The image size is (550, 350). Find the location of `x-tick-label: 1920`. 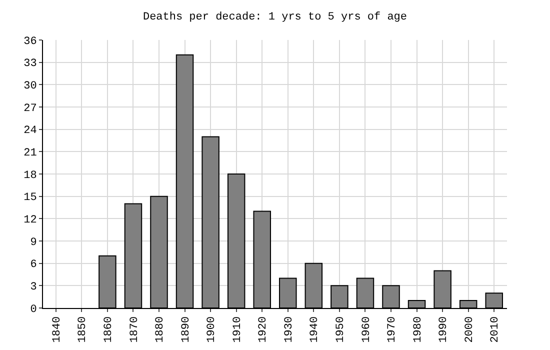

x-tick-label: 1920 is located at coordinates (264, 329).